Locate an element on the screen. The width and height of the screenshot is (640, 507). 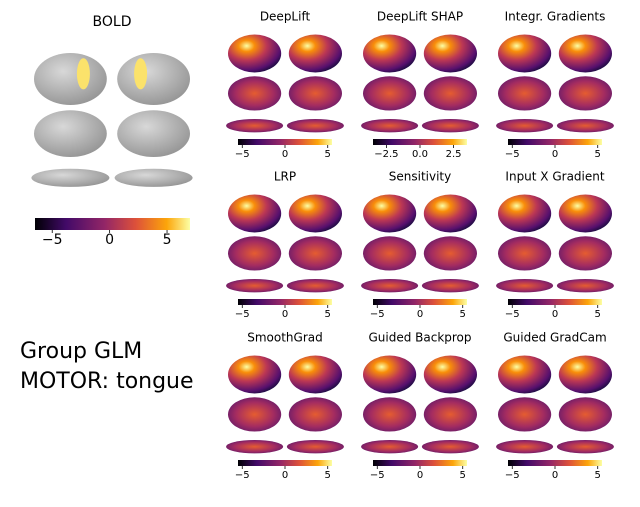
glm-label: Group GLM is located at coordinates (81, 351).